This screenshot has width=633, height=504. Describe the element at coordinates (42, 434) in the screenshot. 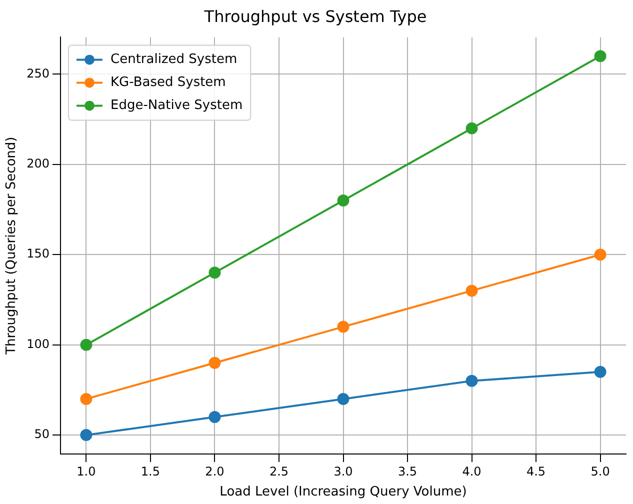

I see `y-tick-label: 50` at that location.